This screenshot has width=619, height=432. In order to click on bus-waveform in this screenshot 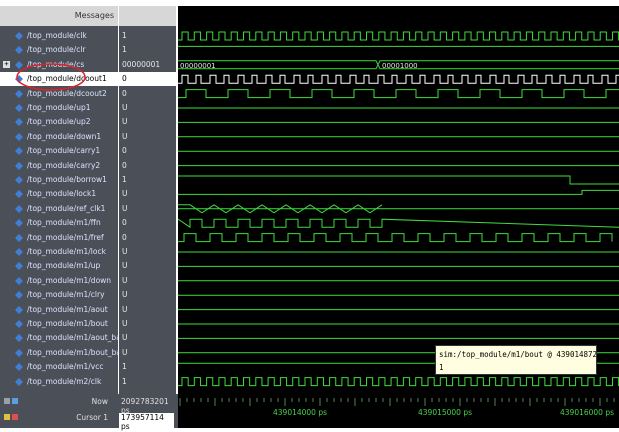, I will do `click(398, 65)`.